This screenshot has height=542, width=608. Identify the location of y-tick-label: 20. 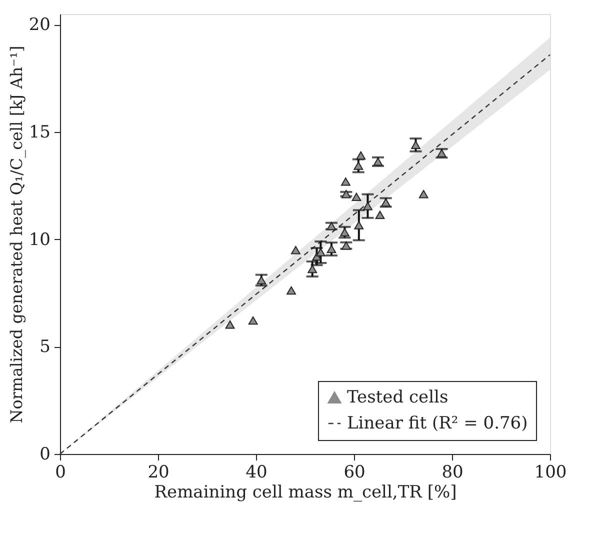
(39, 25).